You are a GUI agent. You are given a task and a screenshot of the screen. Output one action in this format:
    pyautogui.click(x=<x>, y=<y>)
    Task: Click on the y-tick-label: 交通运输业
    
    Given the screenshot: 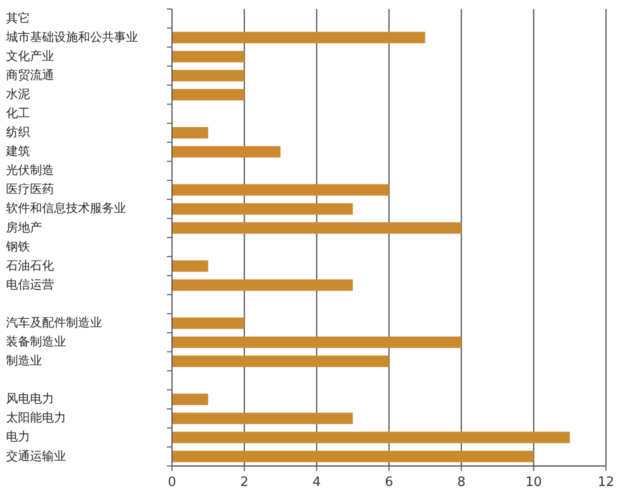 What is the action you would take?
    pyautogui.click(x=36, y=455)
    